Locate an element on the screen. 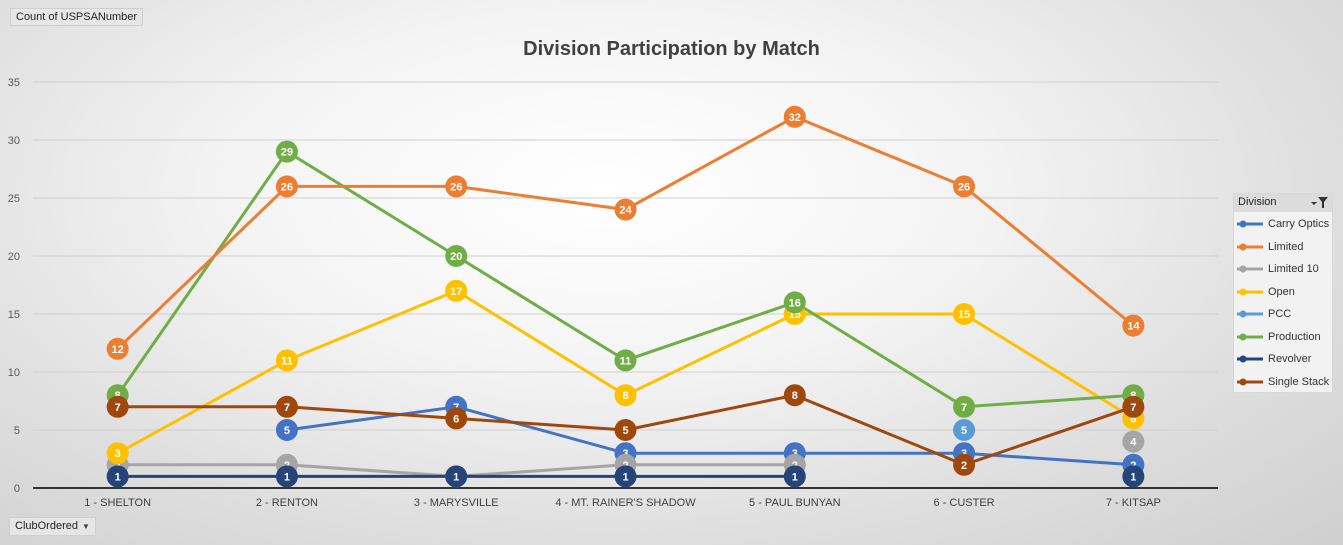 The height and width of the screenshot is (545, 1343). legend-swatch-revolver is located at coordinates (1250, 359).